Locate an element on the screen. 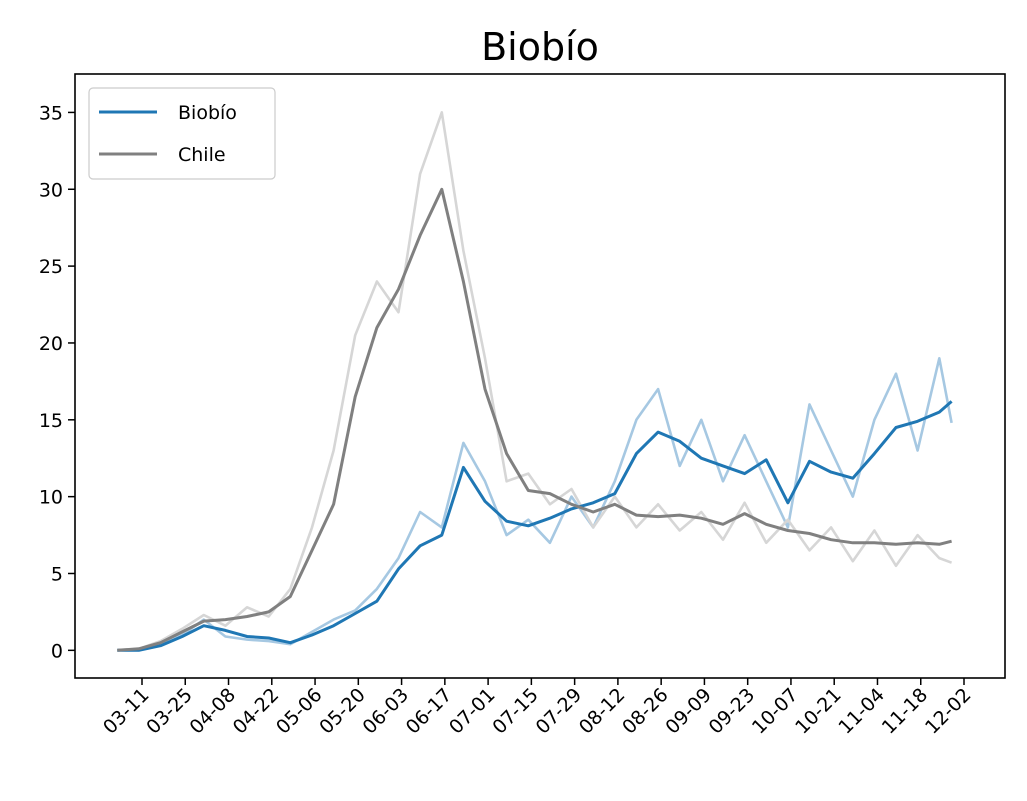 This screenshot has height=801, width=1027. legend: Biobío Chile is located at coordinates (182, 133).